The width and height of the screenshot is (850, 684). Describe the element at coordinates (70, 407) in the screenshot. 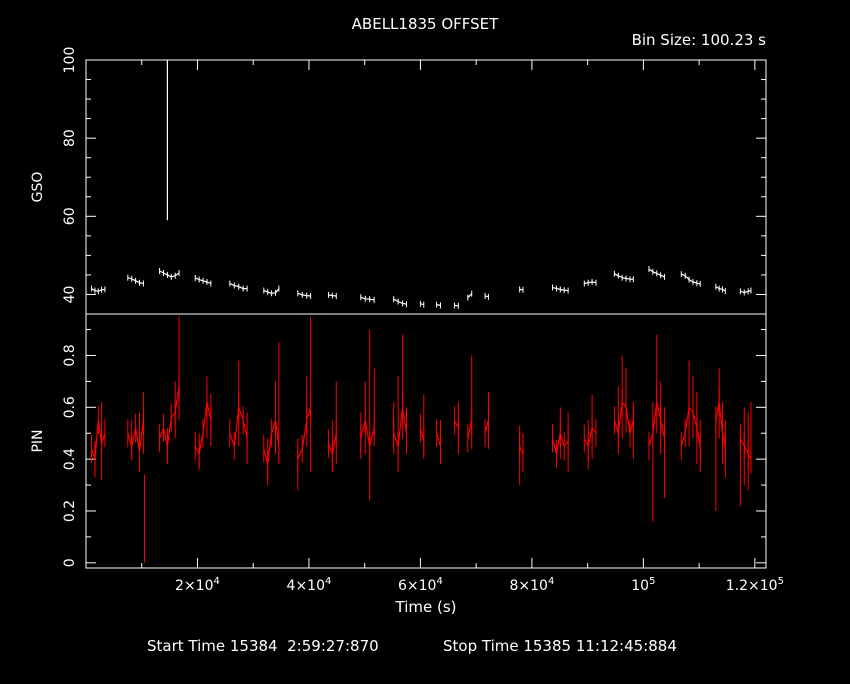

I see `pin-y-tick-label: 0.6` at that location.